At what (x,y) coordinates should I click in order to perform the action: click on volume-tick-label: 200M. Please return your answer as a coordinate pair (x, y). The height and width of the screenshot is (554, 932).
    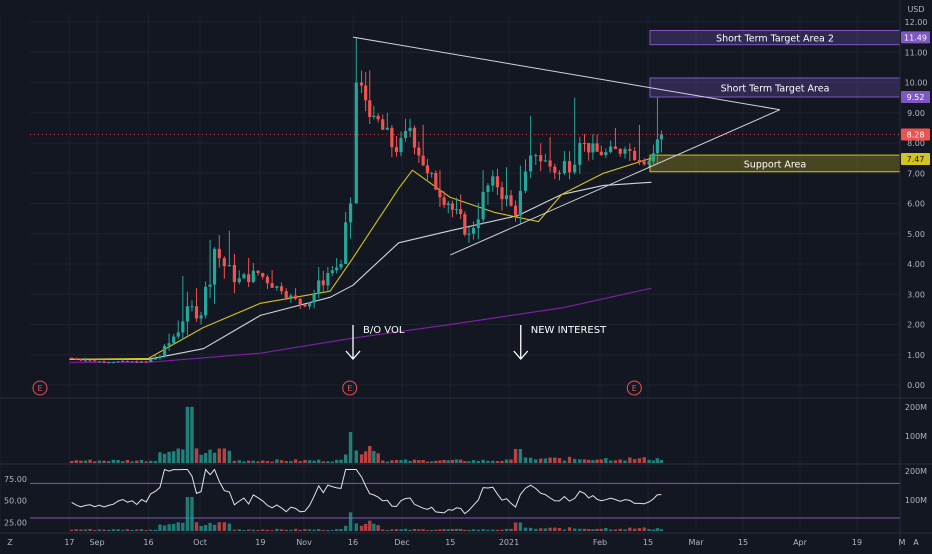
    Looking at the image, I should click on (916, 407).